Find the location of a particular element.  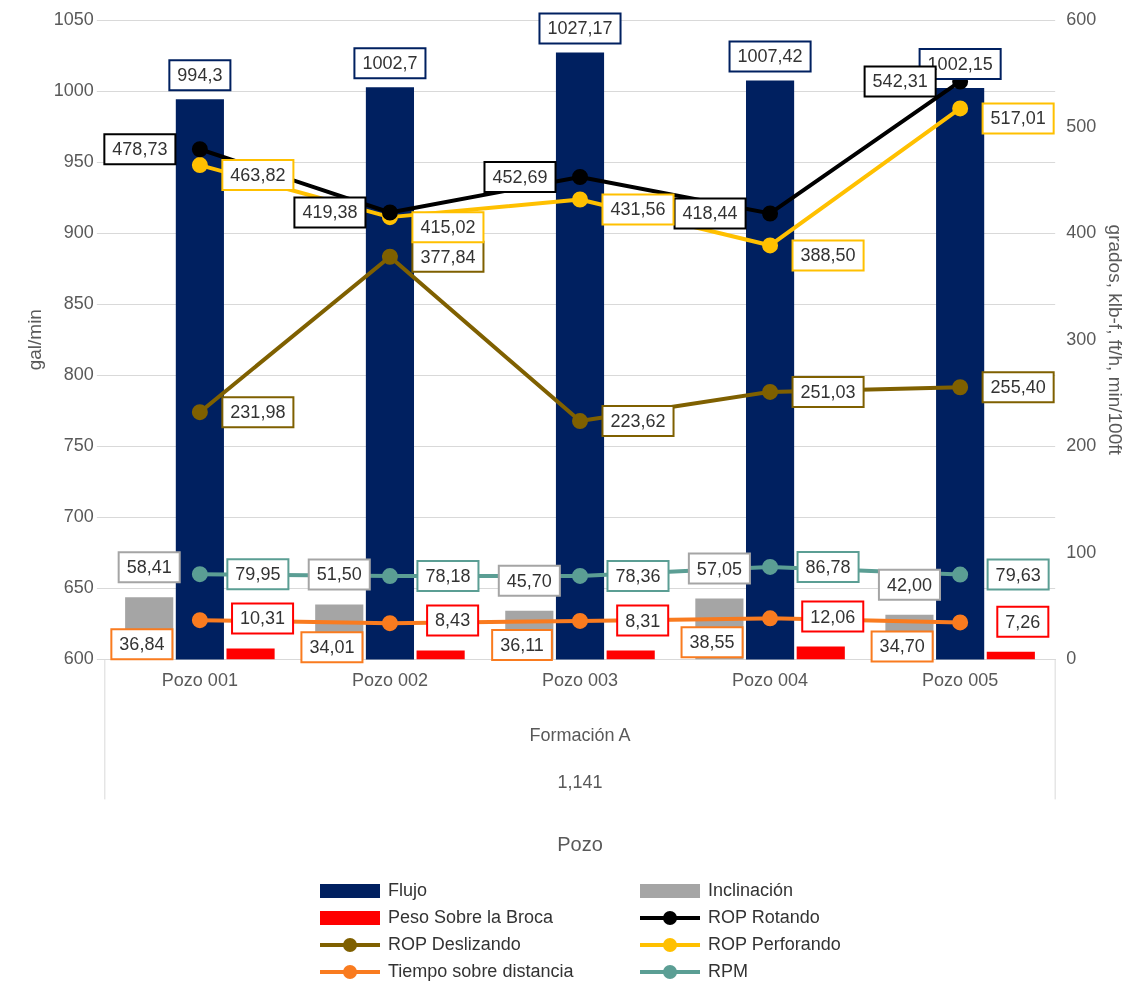

data-label: 45,70 is located at coordinates (529, 580).